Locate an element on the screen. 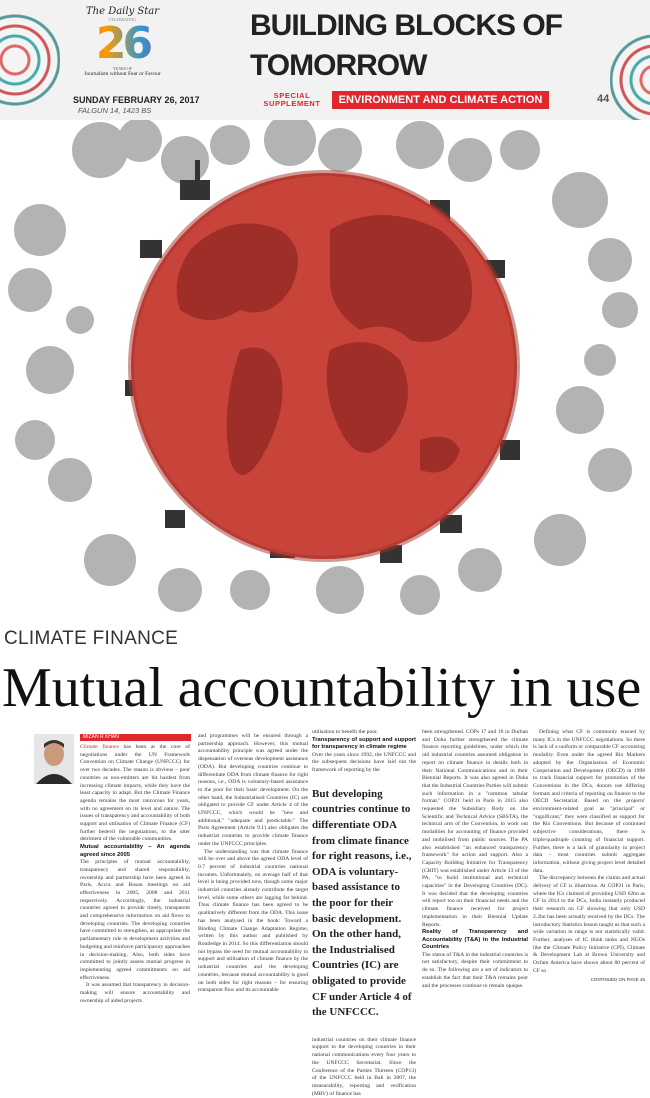  paragraph: utilisation to benefit the poor. is located at coordinates (345, 732).